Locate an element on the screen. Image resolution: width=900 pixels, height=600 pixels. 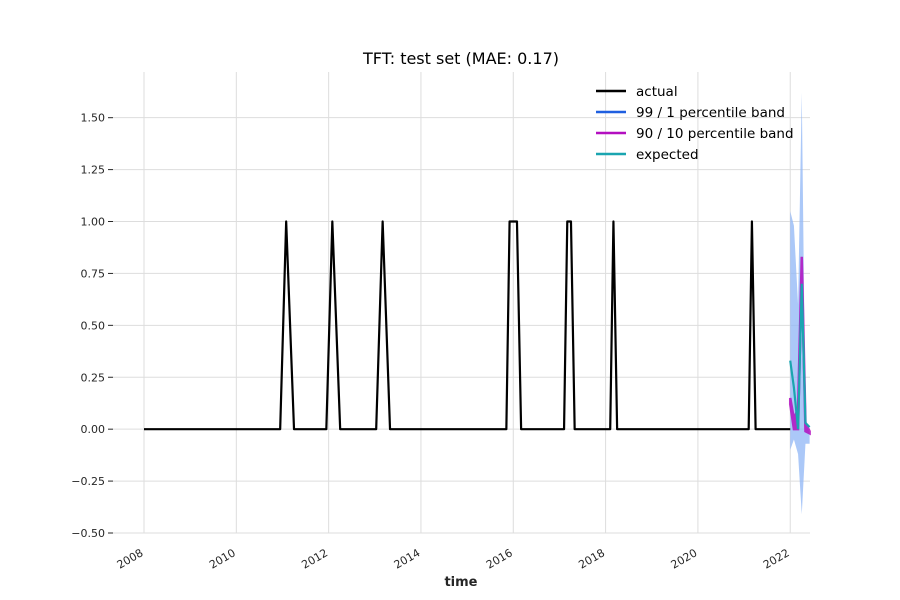
y-tick-label: 0.75 is located at coordinates (93, 273).